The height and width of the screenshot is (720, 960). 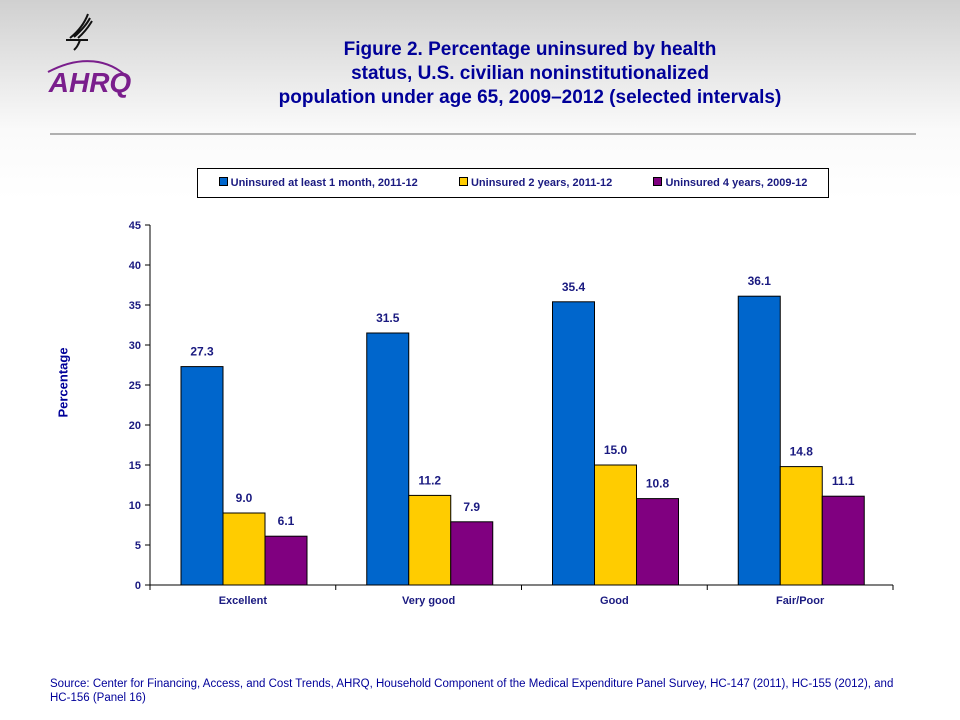 I want to click on y-tick-label: 10, so click(x=135, y=506).